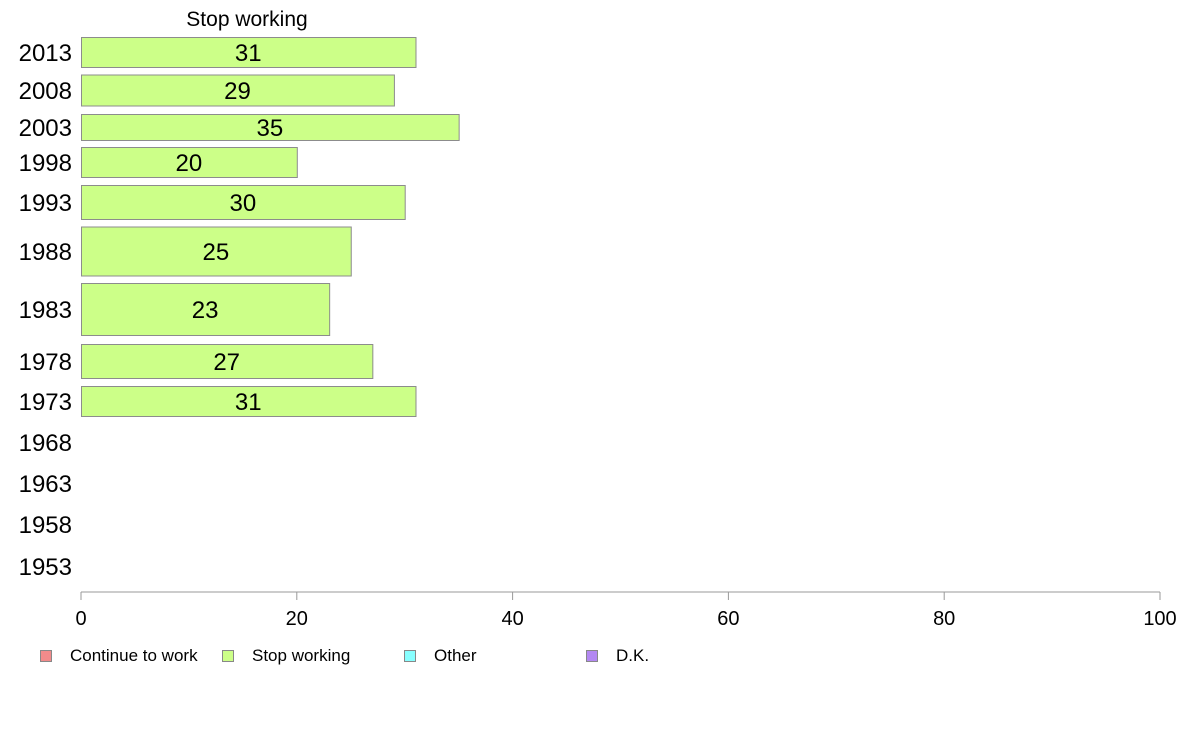 This screenshot has height=736, width=1188. Describe the element at coordinates (134, 655) in the screenshot. I see `legend-label-continue-to-work: Continue to work` at that location.